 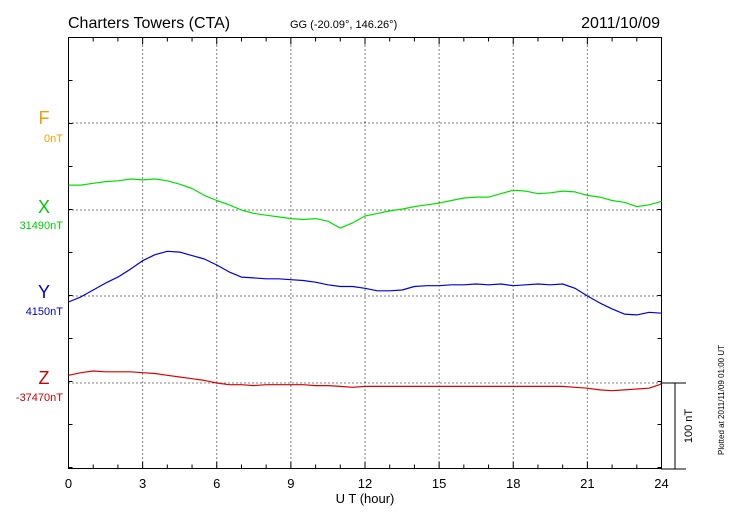 I want to click on component-baseline-F: 0nT, so click(x=53, y=139).